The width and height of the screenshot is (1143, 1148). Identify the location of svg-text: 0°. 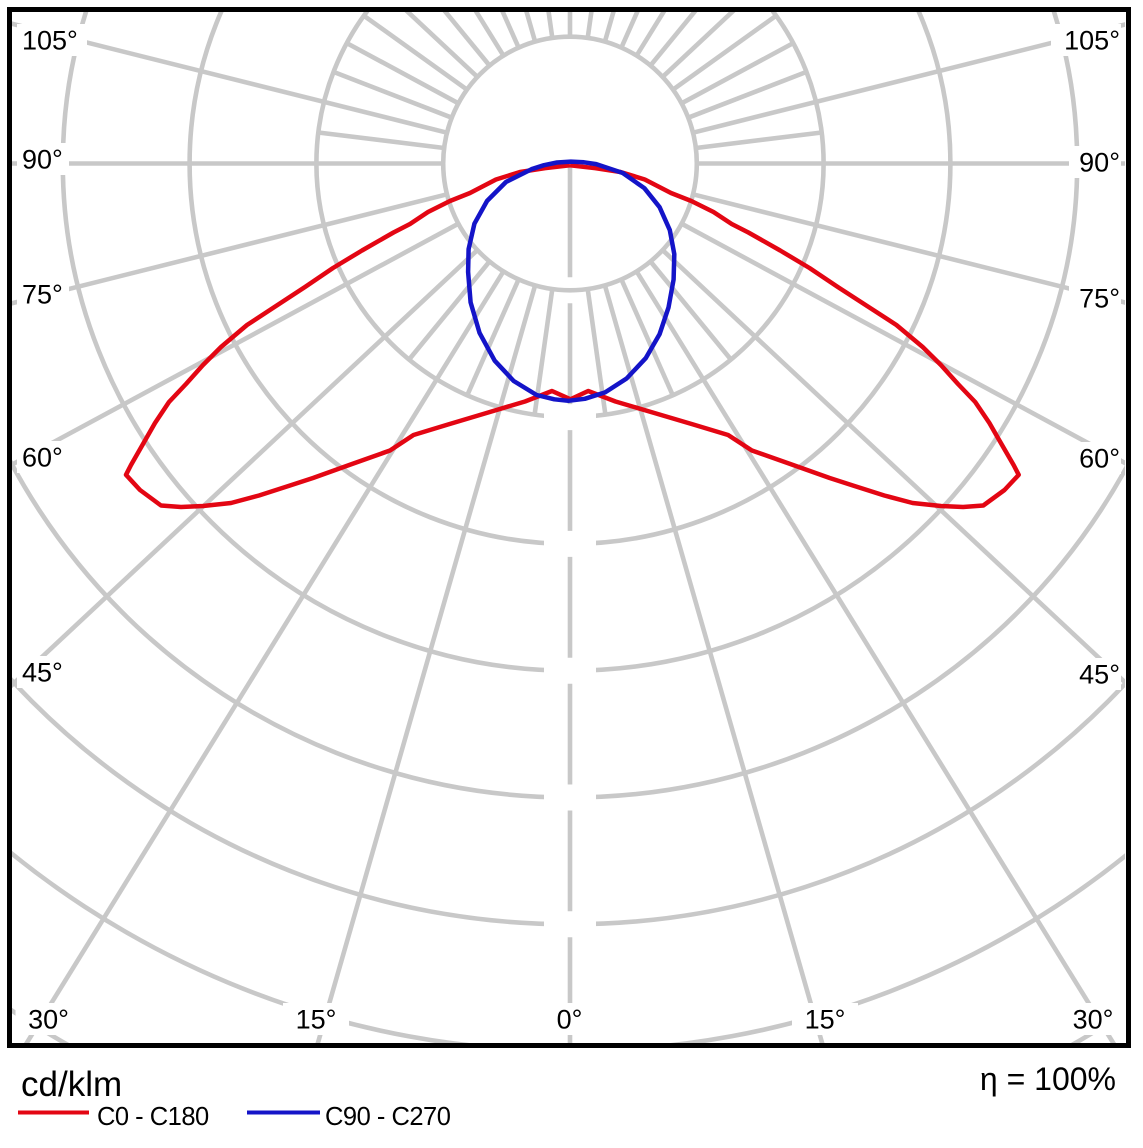
(570, 1020).